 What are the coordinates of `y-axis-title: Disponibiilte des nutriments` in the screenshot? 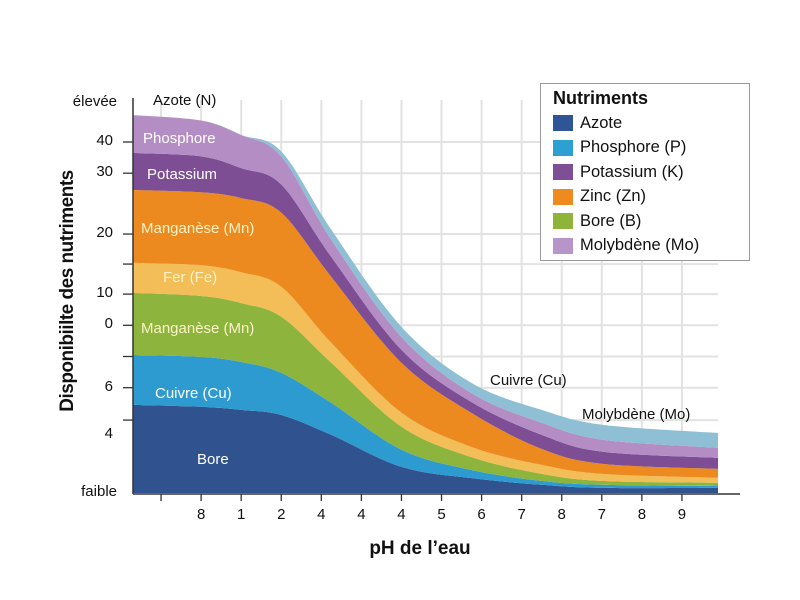 It's located at (67, 291).